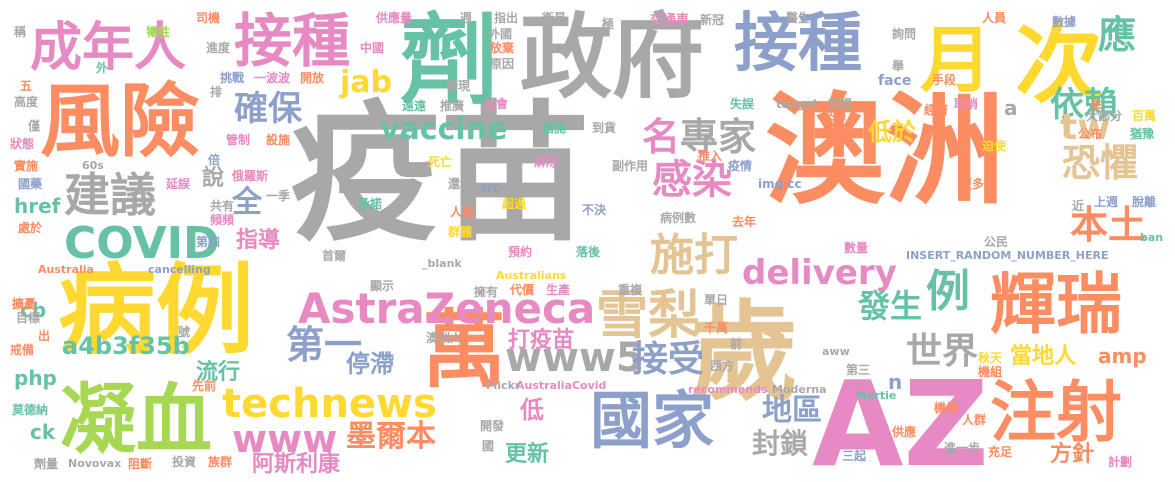  Describe the element at coordinates (184, 462) in the screenshot. I see `word-invest: 投資` at that location.